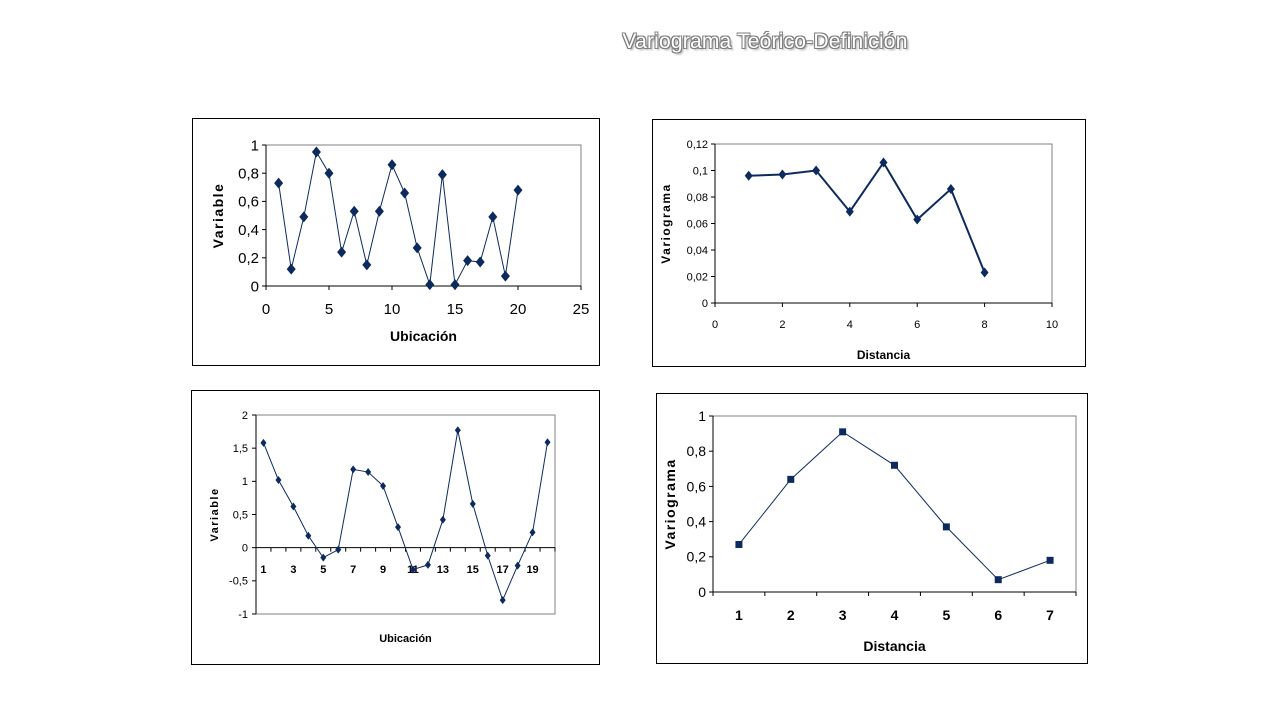 The height and width of the screenshot is (720, 1280). Describe the element at coordinates (985, 325) in the screenshot. I see `x-tick-label: 8` at that location.